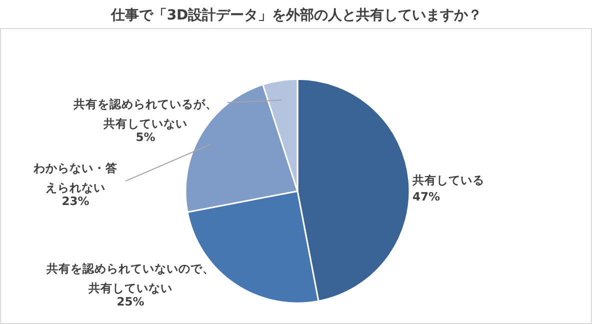 The height and width of the screenshot is (324, 592). What do you see at coordinates (146, 137) in the screenshot?
I see `data-label: 5%` at bounding box center [146, 137].